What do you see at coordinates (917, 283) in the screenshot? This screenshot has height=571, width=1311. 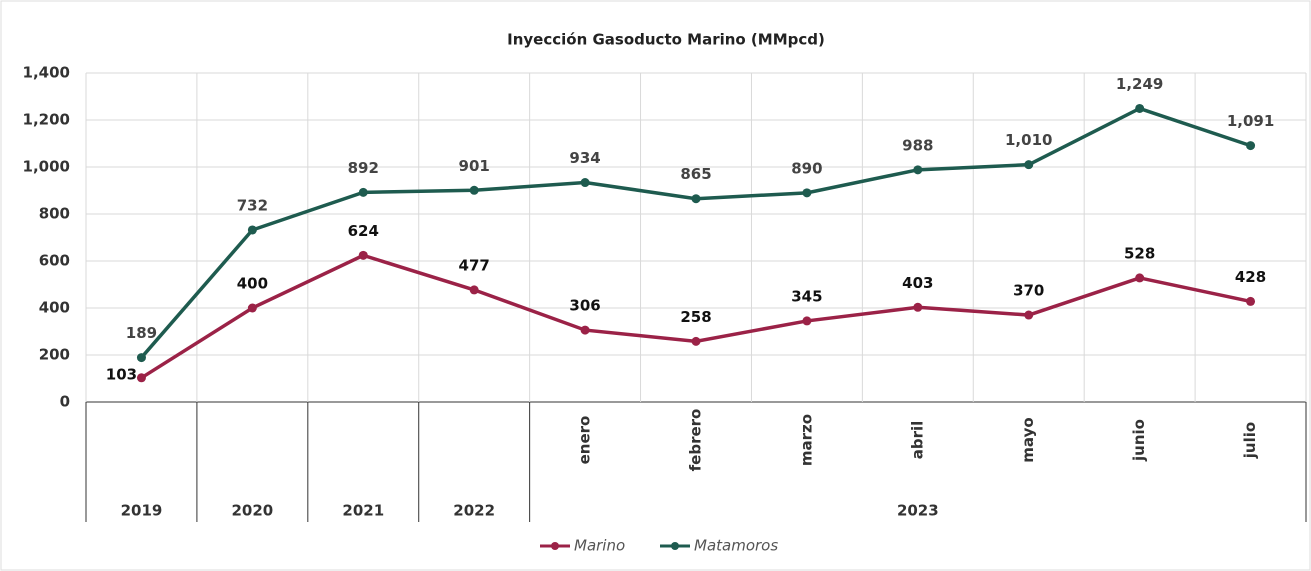 I see `data-label: 403` at bounding box center [917, 283].